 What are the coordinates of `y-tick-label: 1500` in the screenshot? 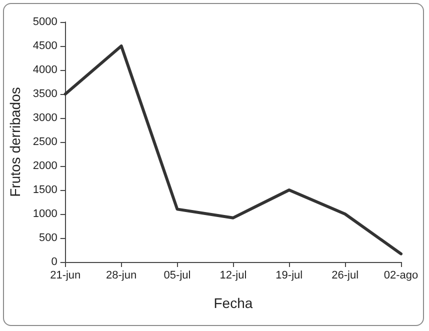 It's located at (45, 190).